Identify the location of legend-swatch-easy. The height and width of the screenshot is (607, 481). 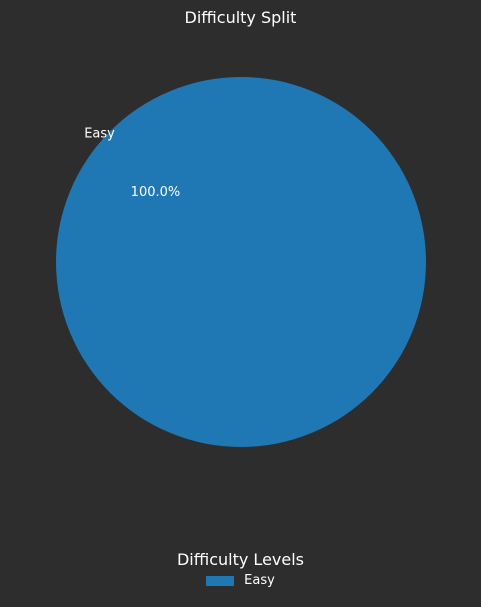
(220, 580).